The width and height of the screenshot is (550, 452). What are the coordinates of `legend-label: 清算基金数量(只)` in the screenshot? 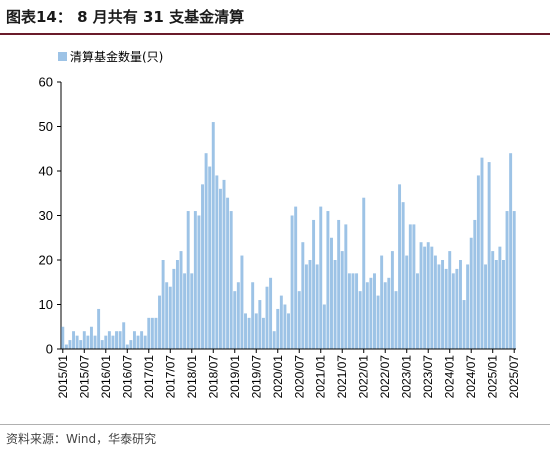 It's located at (116, 56).